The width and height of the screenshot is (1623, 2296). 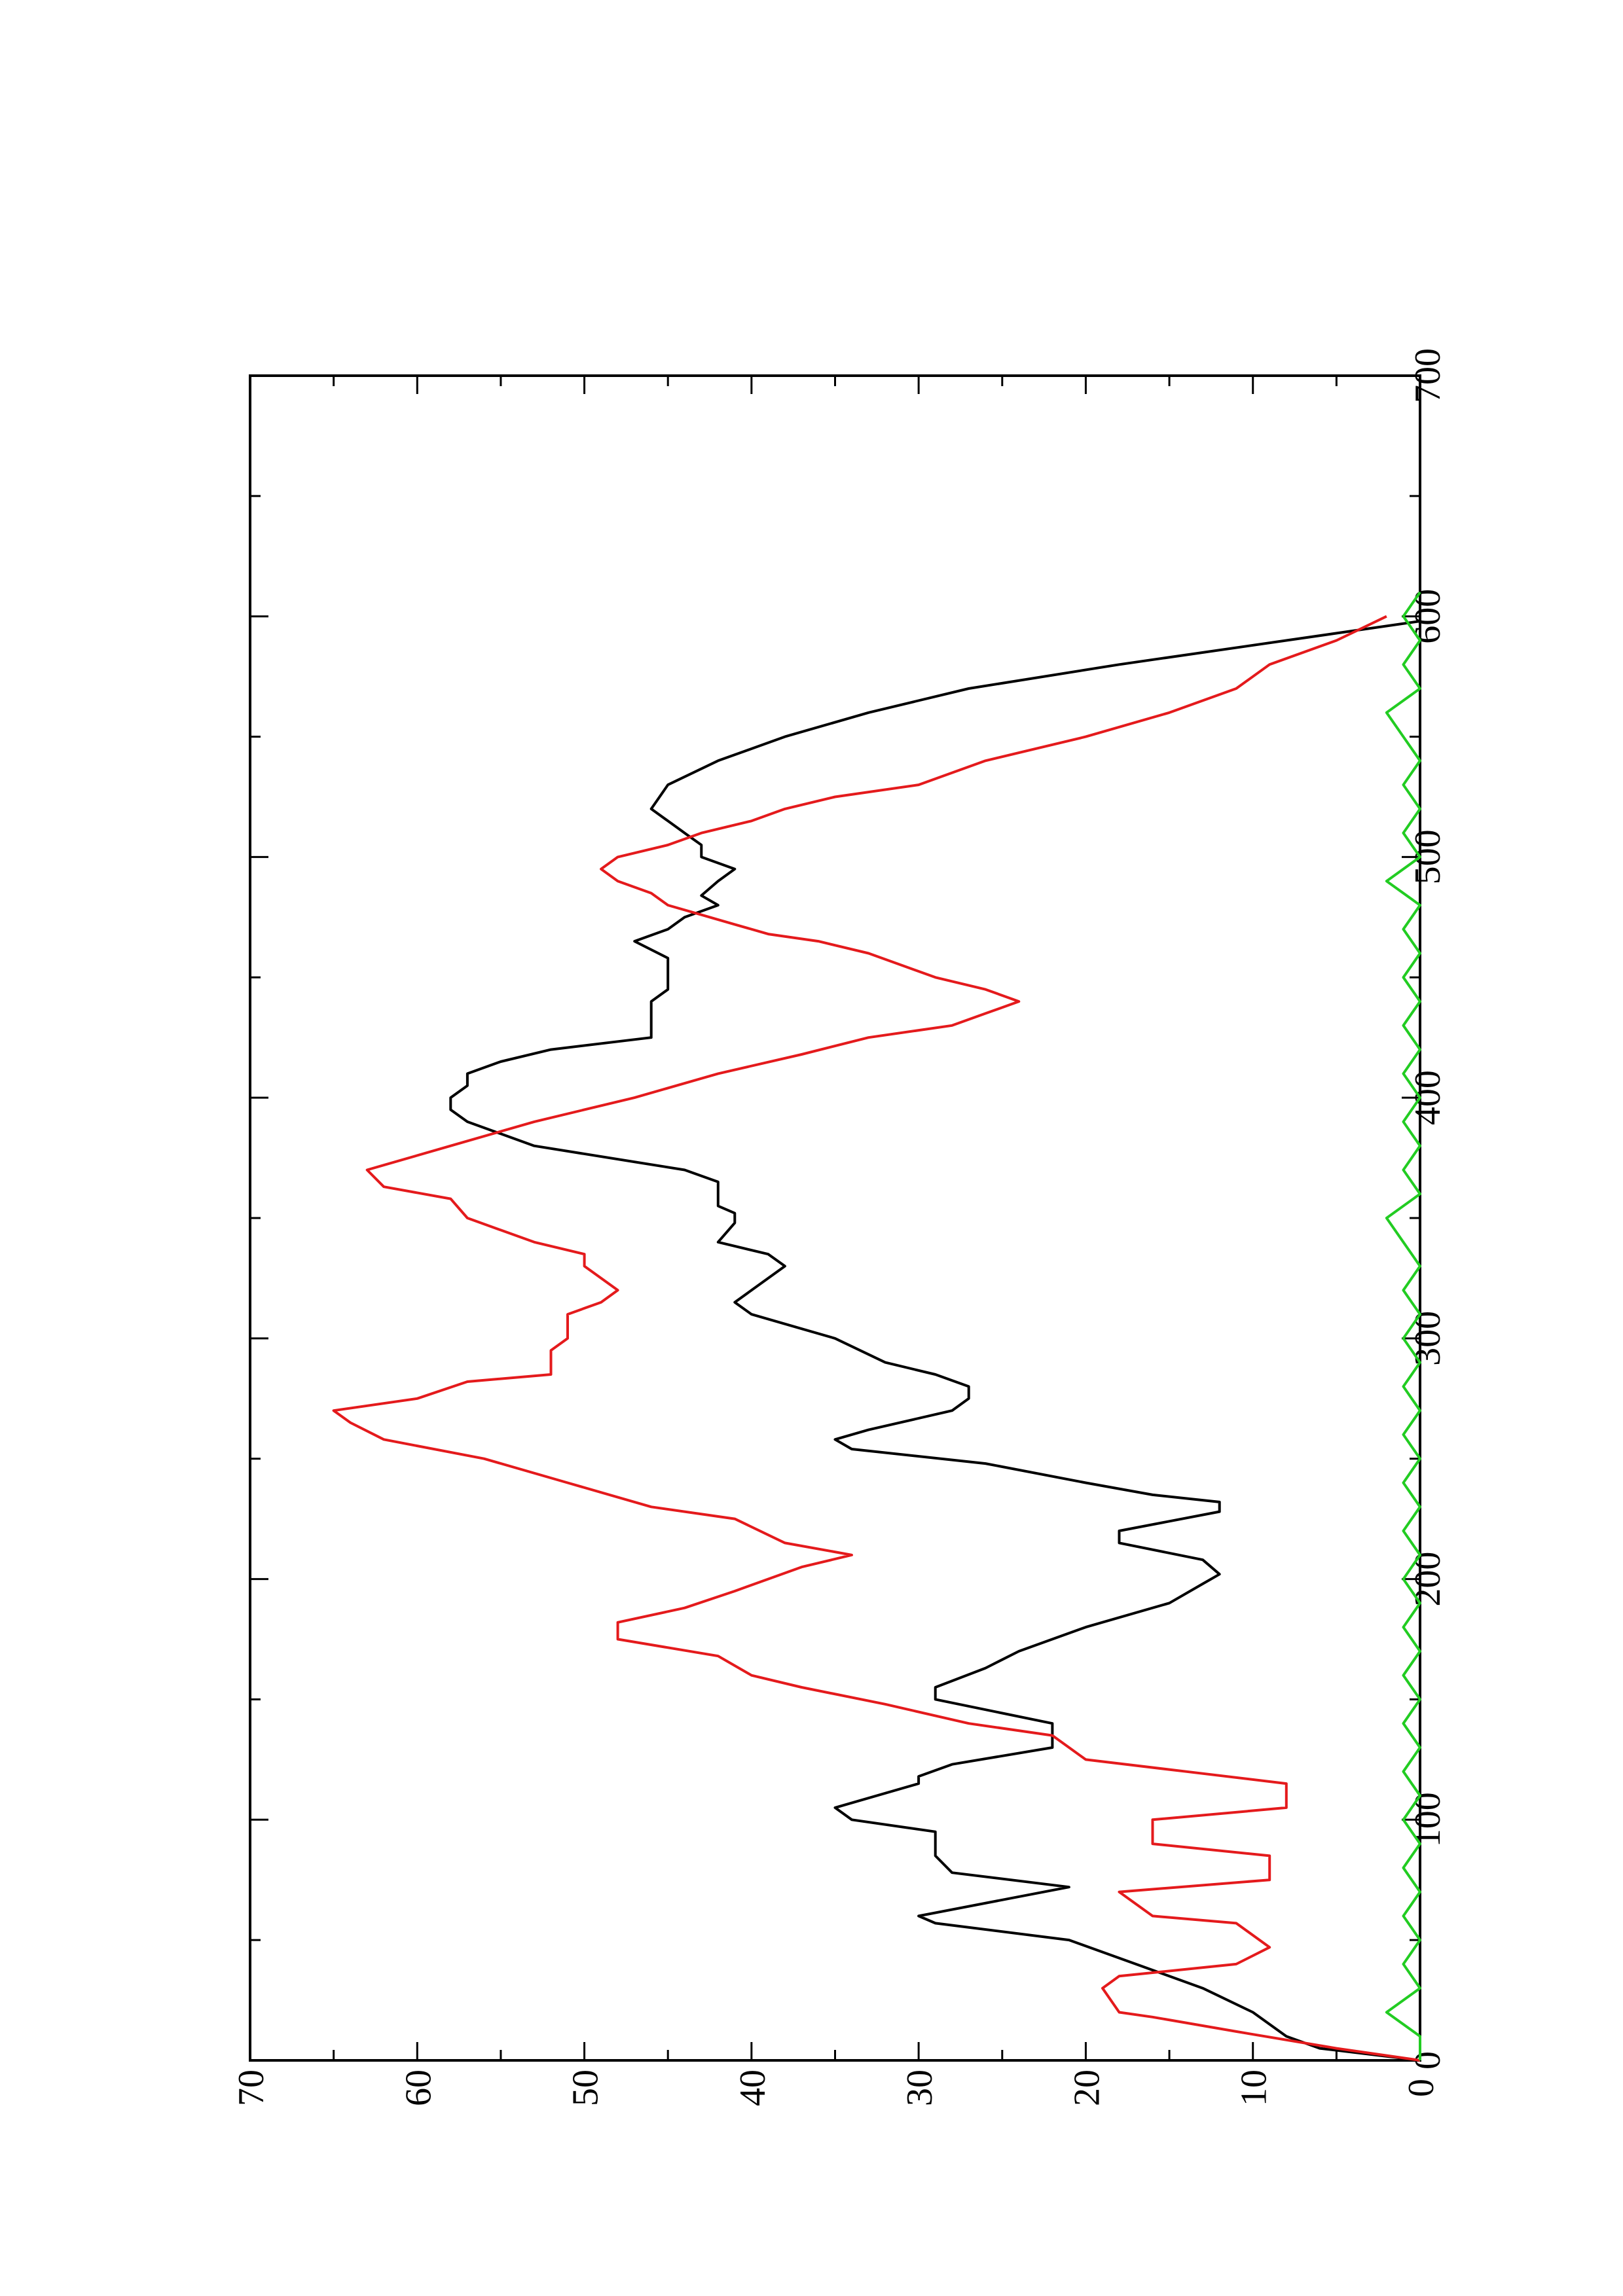 What do you see at coordinates (1254, 2088) in the screenshot?
I see `y-tick-label: 10` at bounding box center [1254, 2088].